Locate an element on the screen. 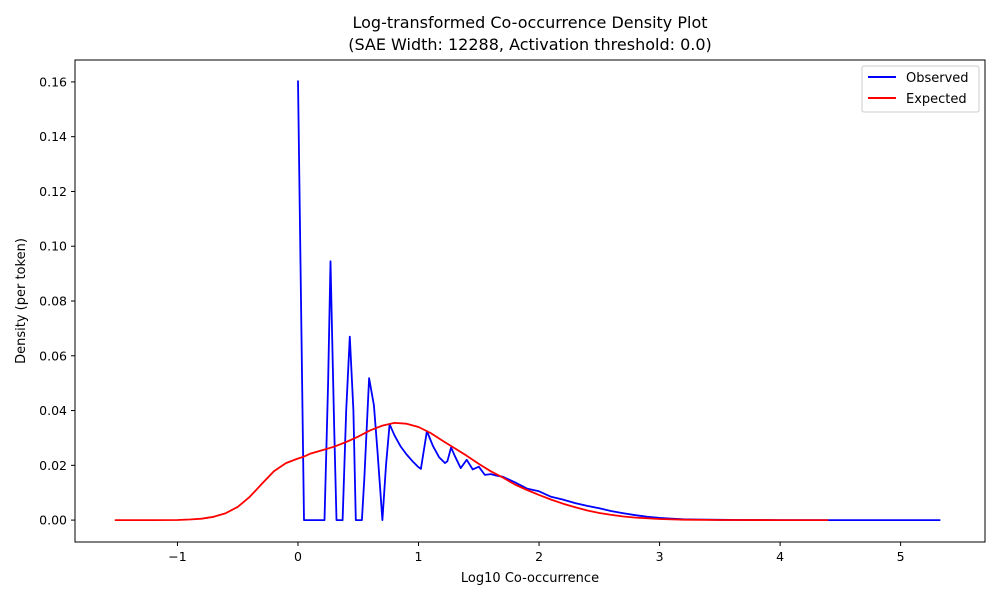 The height and width of the screenshot is (600, 1000). y-axis-label: Density (per token) is located at coordinates (21, 301).